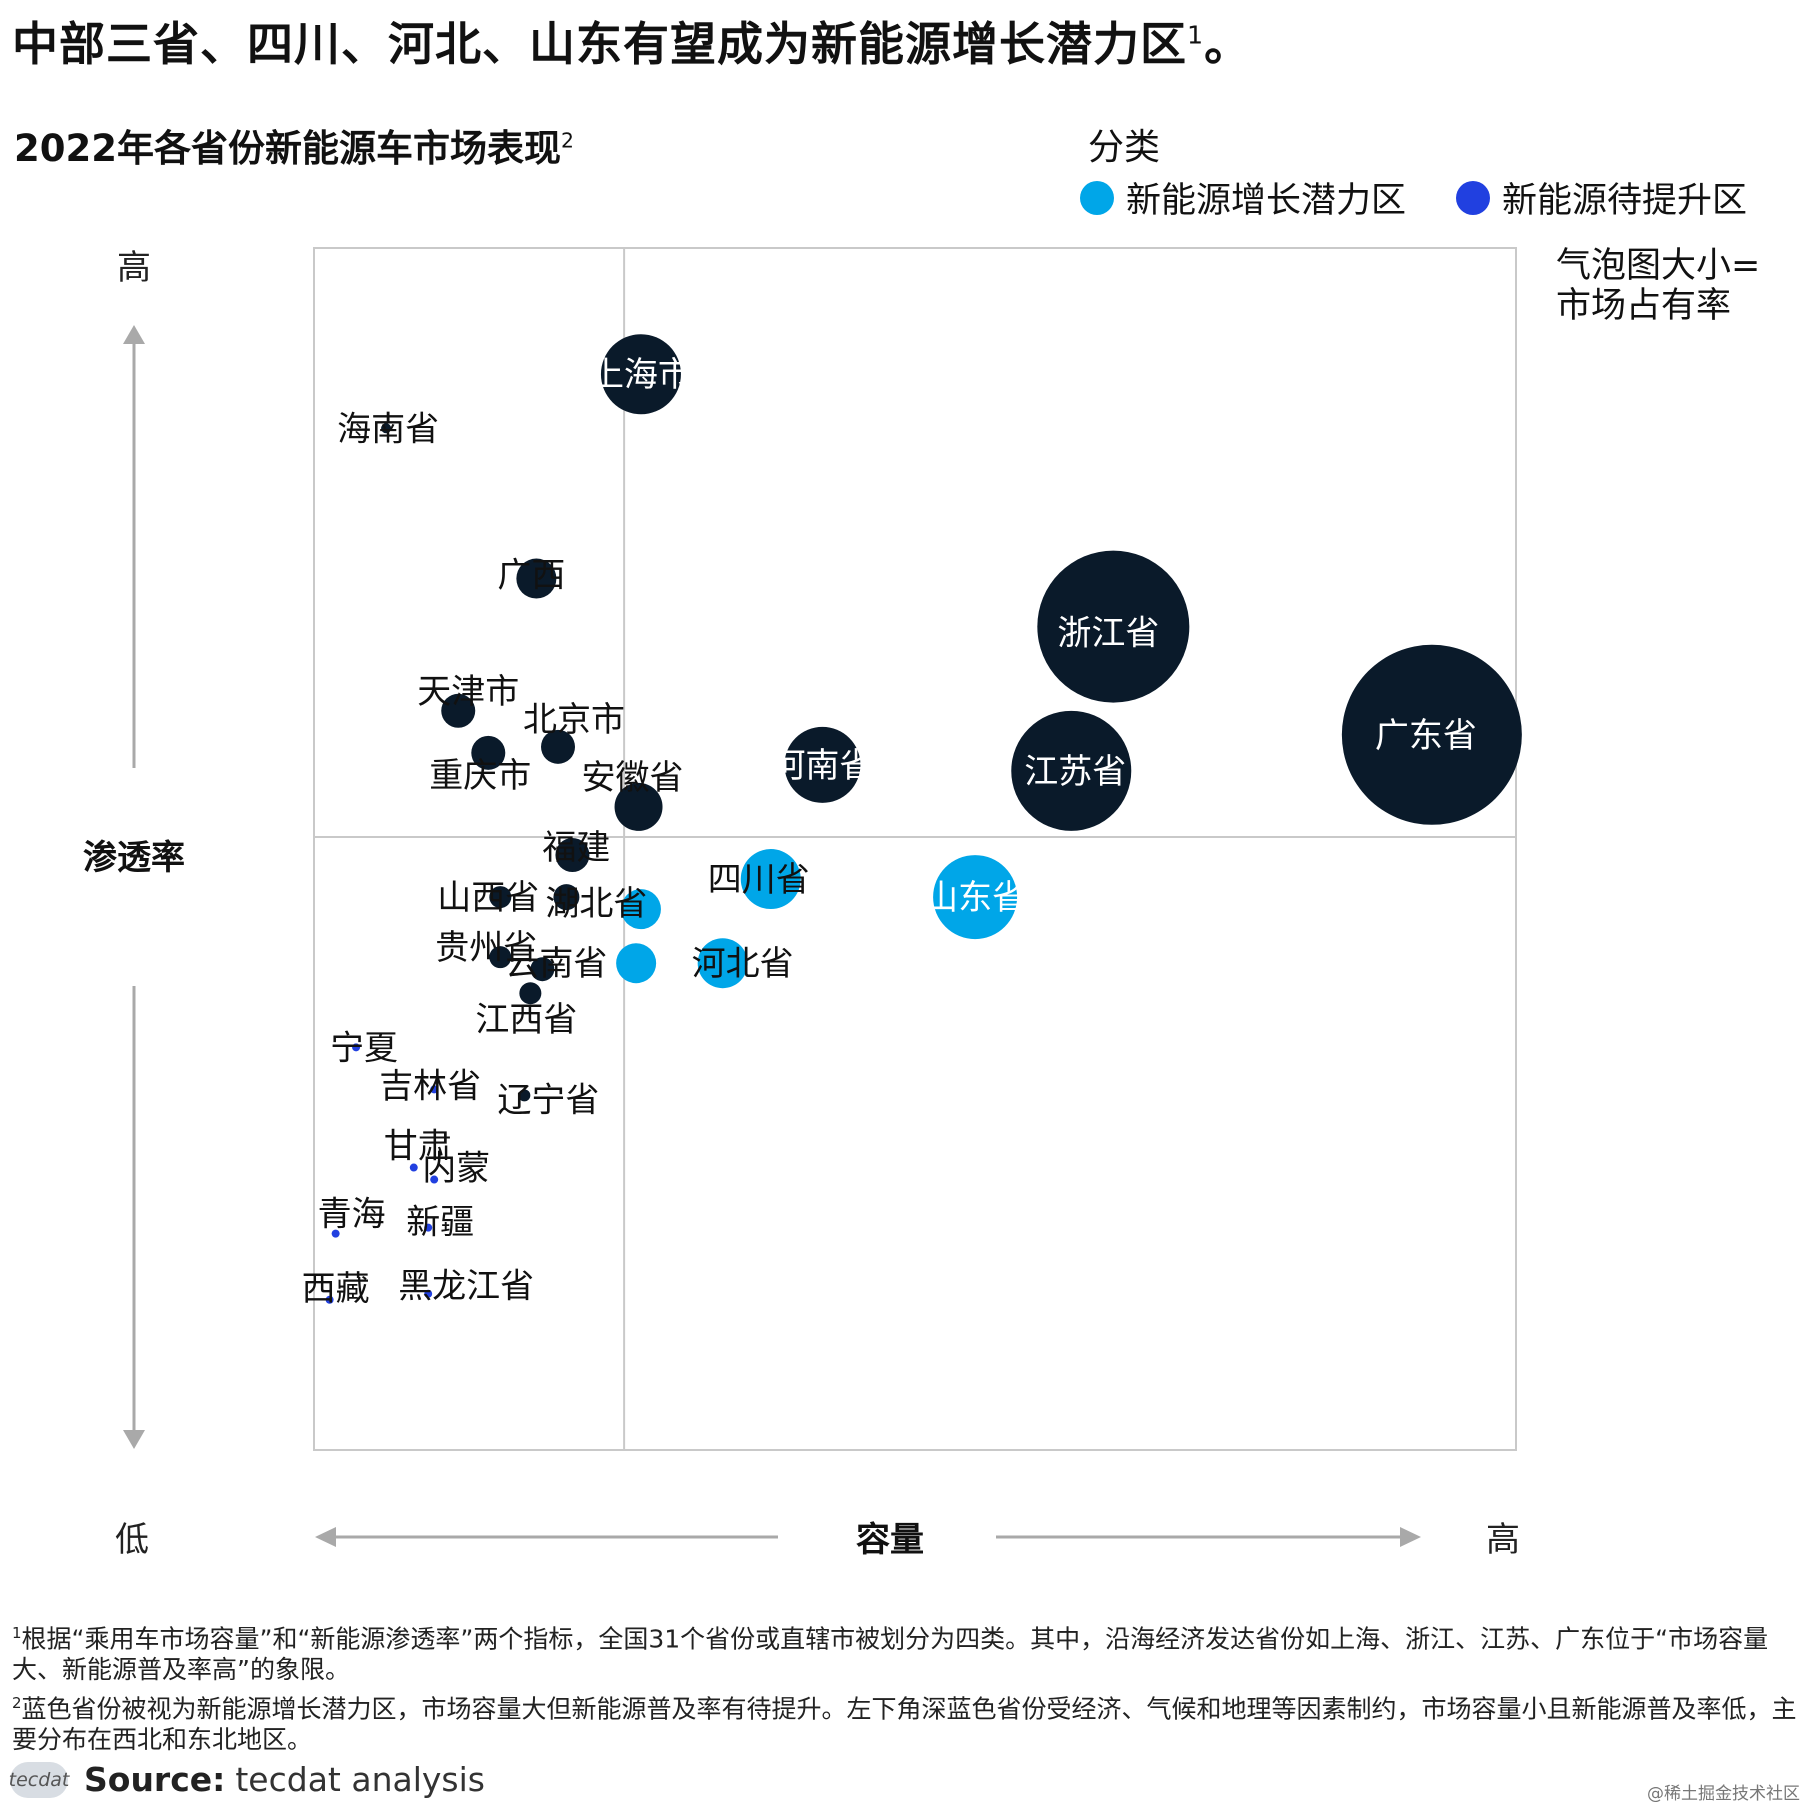 Image resolution: width=1814 pixels, height=1808 pixels. I want to click on x-axis-label: 容量, so click(890, 1540).